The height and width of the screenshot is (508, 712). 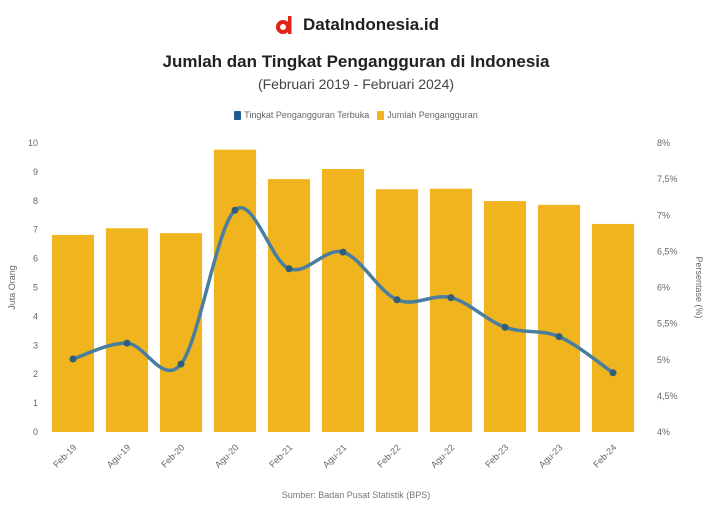 What do you see at coordinates (663, 432) in the screenshot?
I see `y2-tick-label: 4%` at bounding box center [663, 432].